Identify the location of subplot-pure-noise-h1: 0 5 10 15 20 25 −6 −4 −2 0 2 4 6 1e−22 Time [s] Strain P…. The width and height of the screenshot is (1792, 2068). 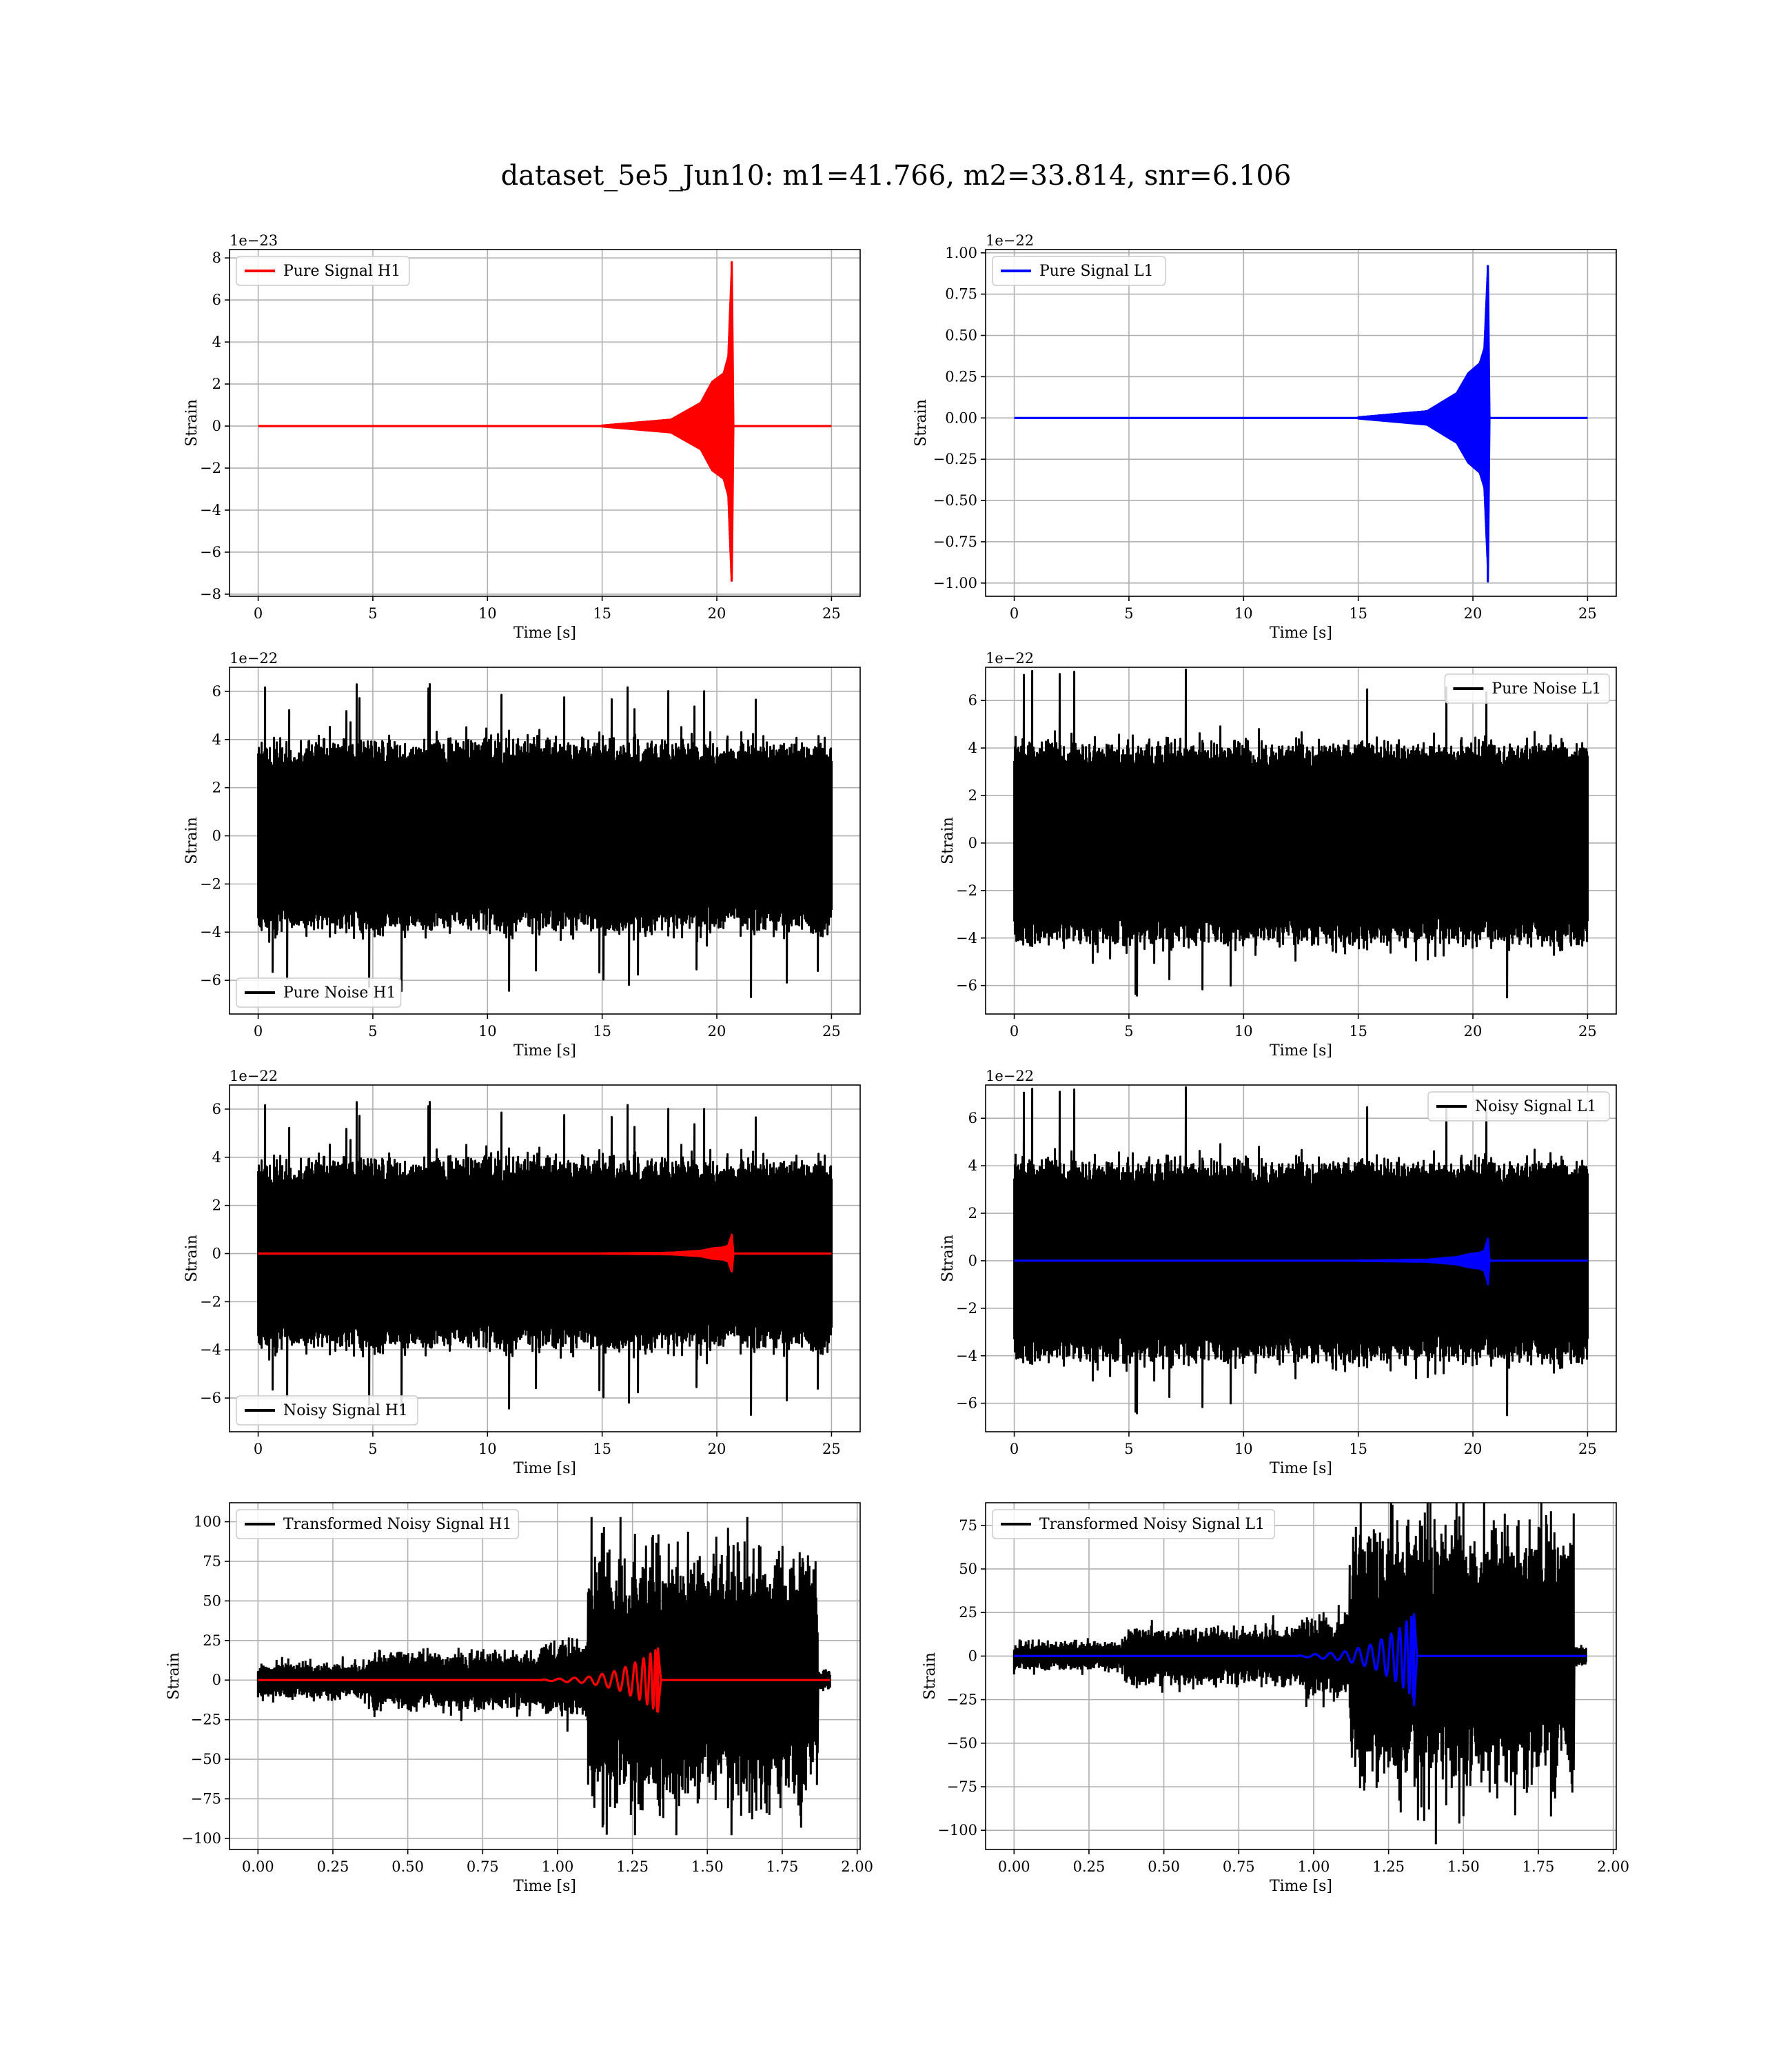
(522, 855).